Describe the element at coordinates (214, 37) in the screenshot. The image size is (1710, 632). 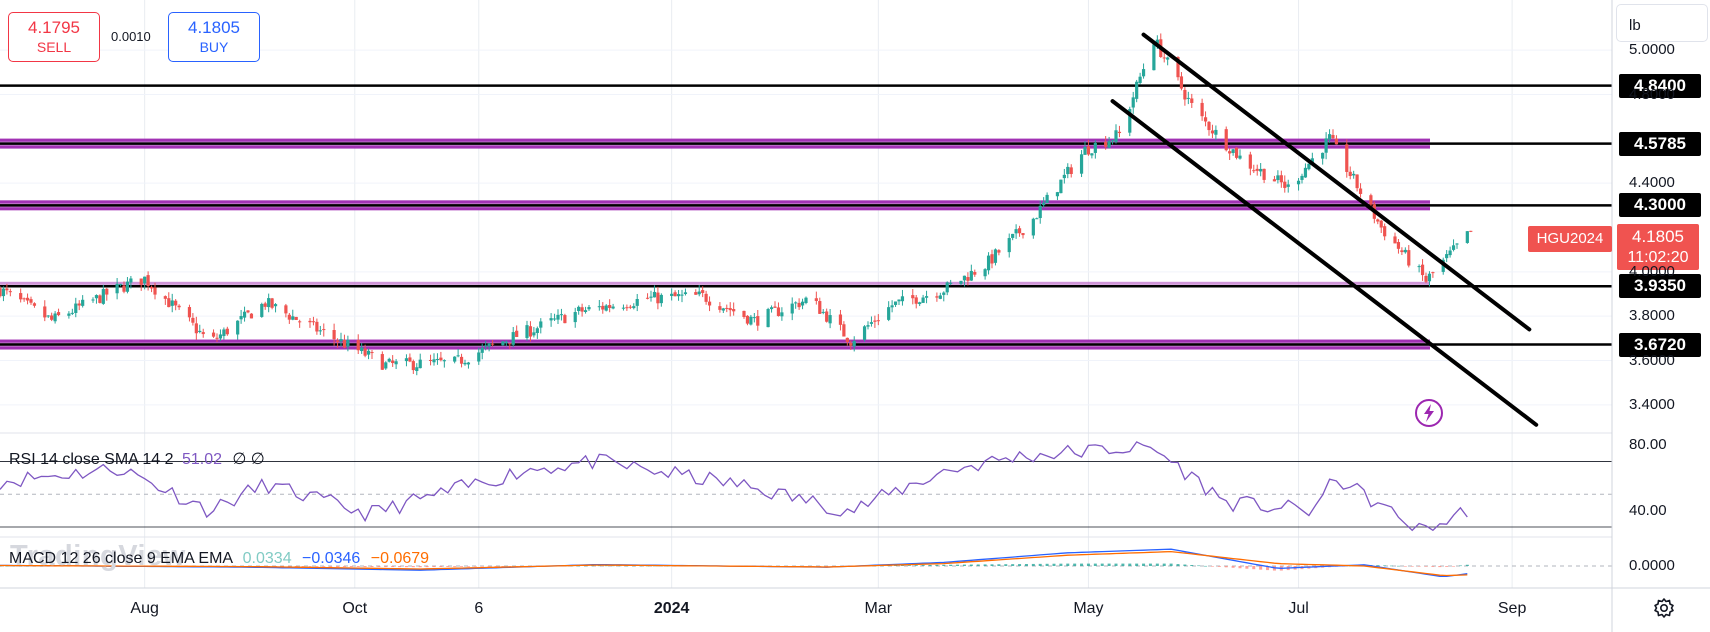
I see `buy-button: 4.1805 BUY` at that location.